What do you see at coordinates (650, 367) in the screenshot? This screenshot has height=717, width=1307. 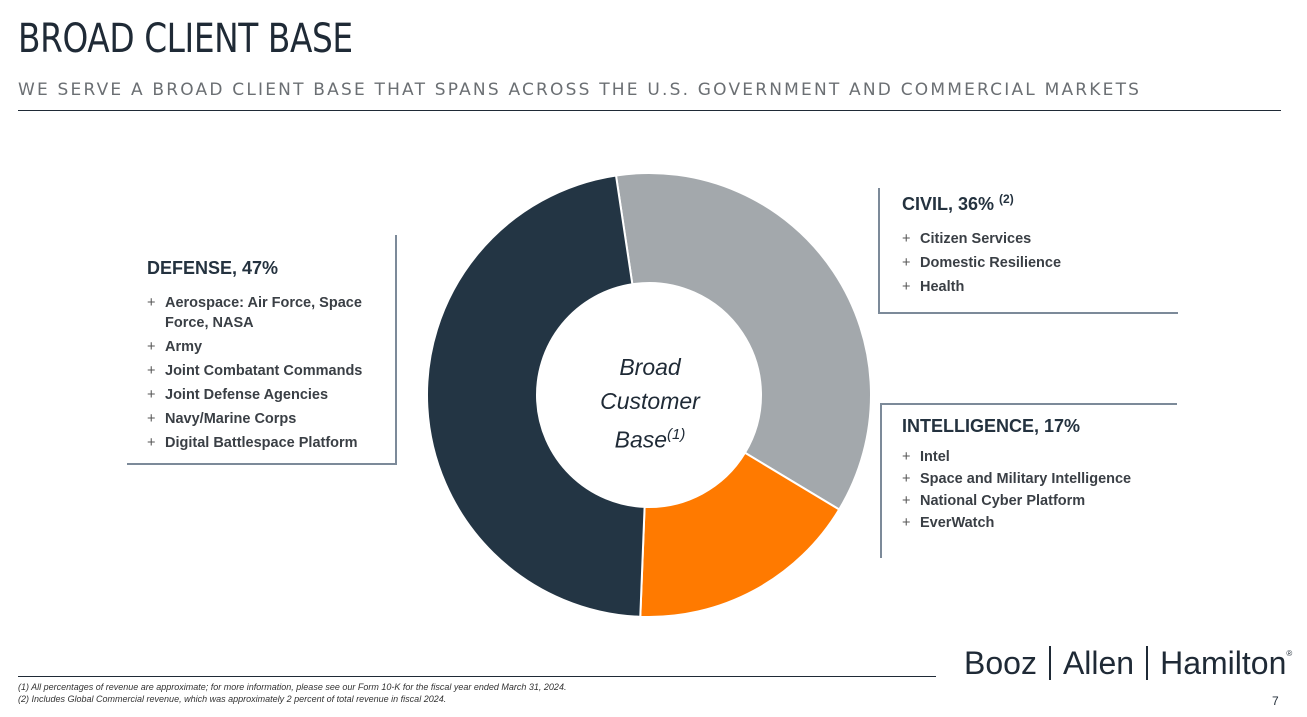 I see `center-label-line1: Broad` at bounding box center [650, 367].